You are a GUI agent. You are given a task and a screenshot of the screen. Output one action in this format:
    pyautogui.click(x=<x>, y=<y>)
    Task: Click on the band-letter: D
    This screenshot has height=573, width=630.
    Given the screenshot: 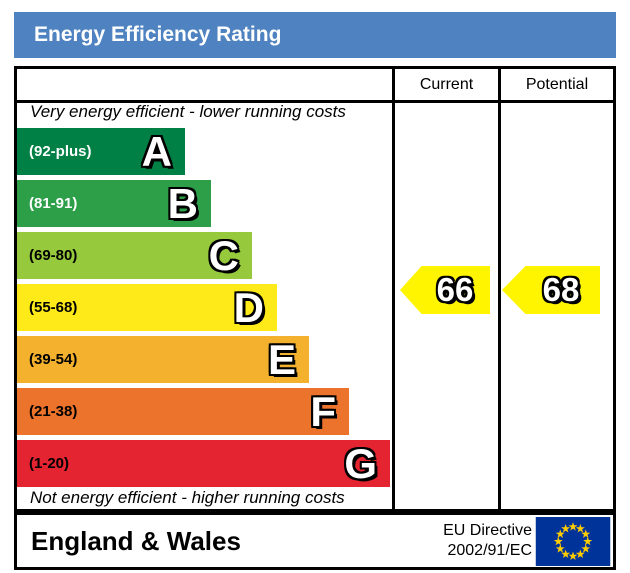 What is the action you would take?
    pyautogui.click(x=248, y=307)
    